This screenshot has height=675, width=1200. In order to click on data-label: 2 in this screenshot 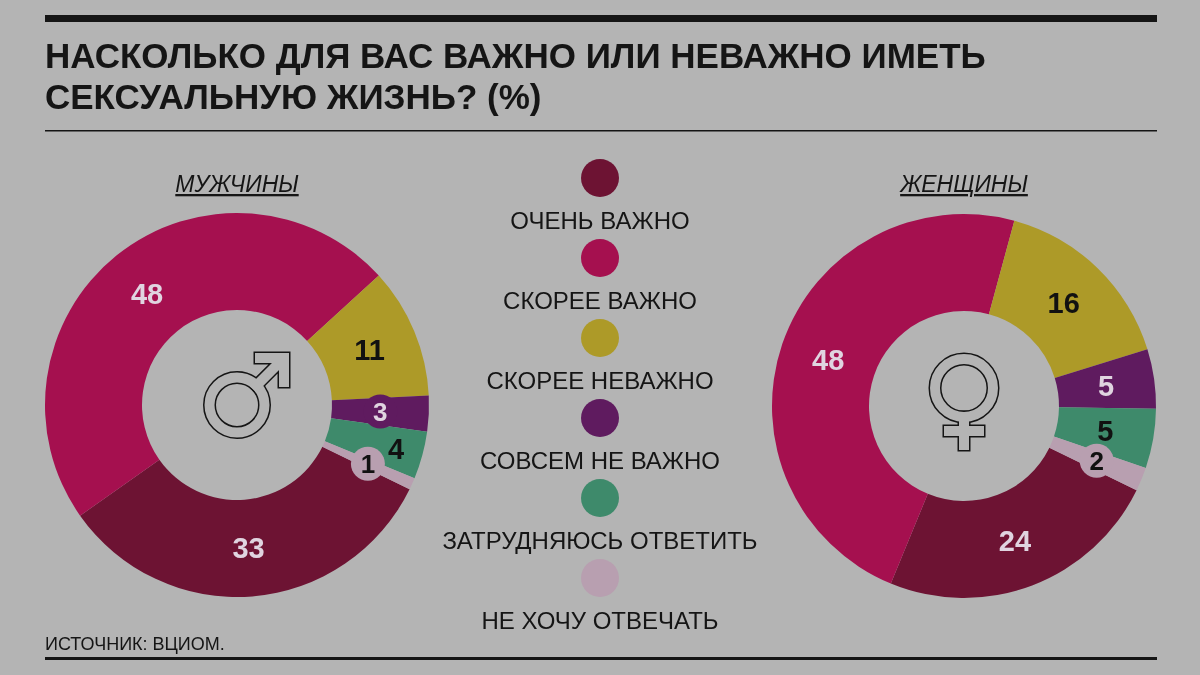, I will do `click(1096, 461)`.